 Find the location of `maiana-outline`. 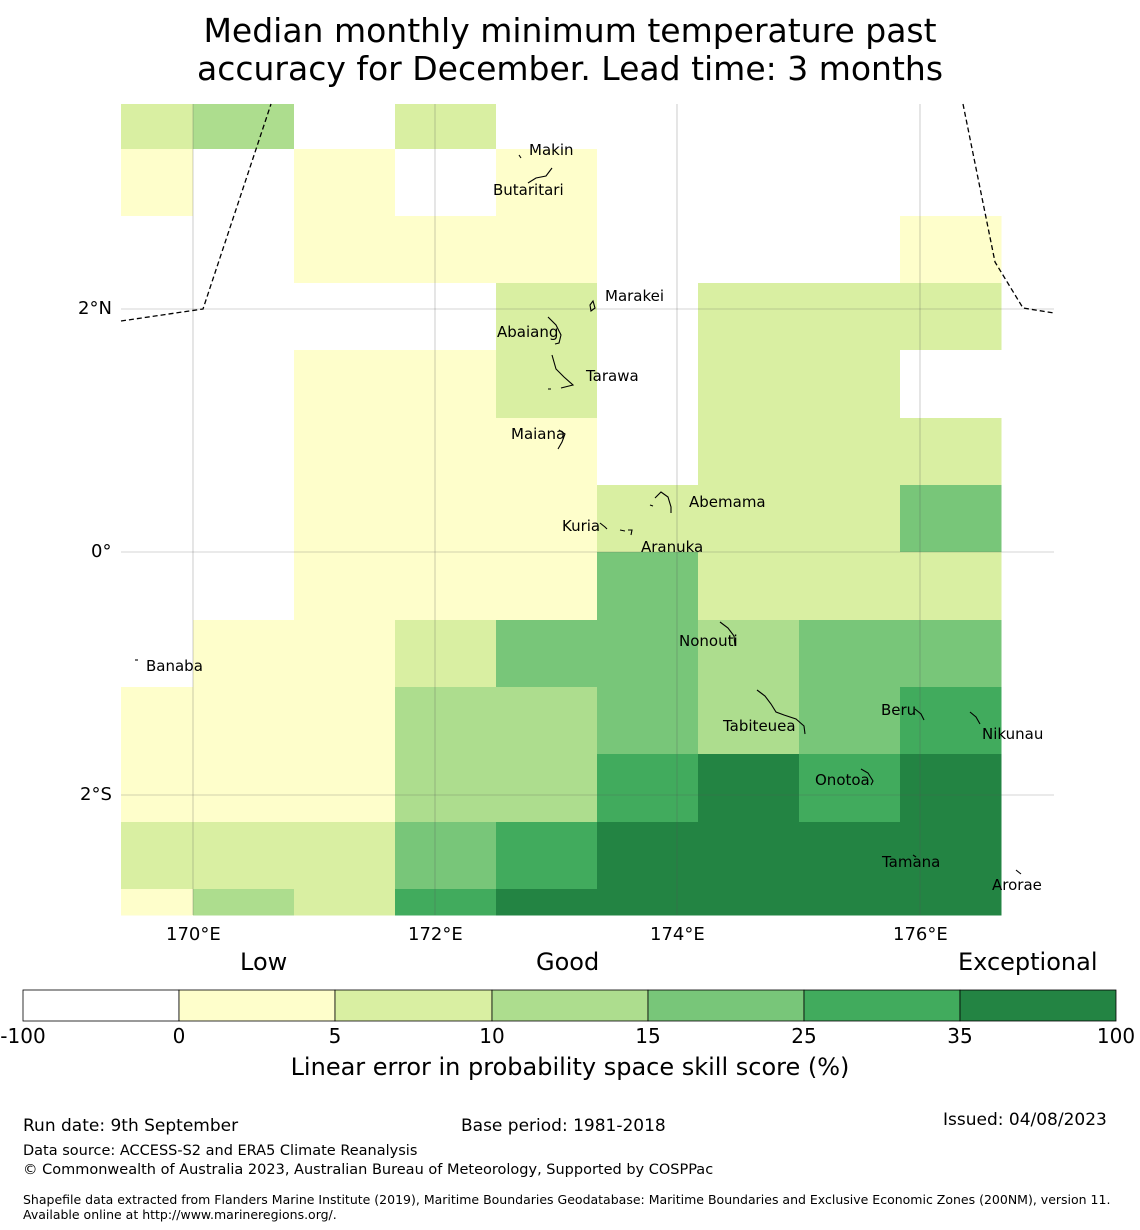

maiana-outline is located at coordinates (561, 439).